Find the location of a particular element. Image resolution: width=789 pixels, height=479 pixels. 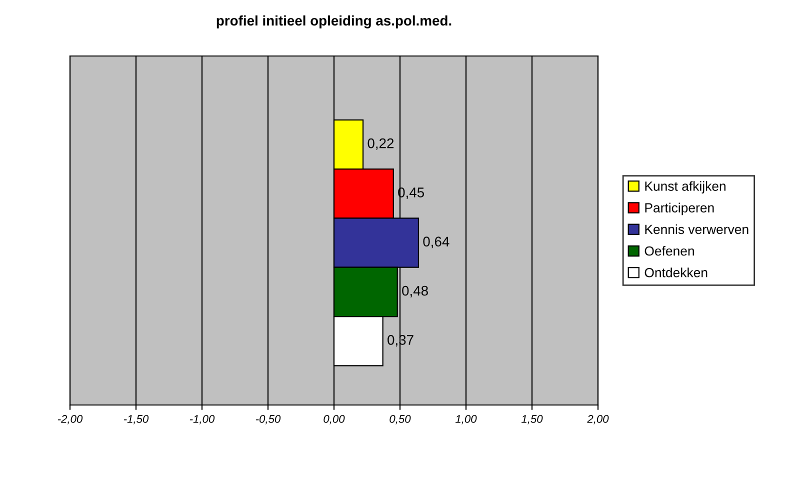

legend-label: Participeren is located at coordinates (679, 209).